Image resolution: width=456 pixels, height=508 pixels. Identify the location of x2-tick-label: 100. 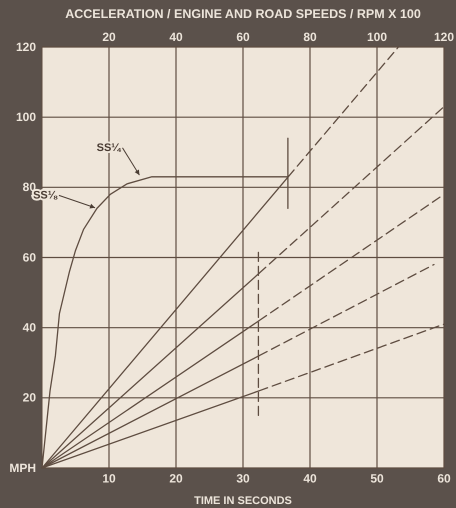
(377, 37).